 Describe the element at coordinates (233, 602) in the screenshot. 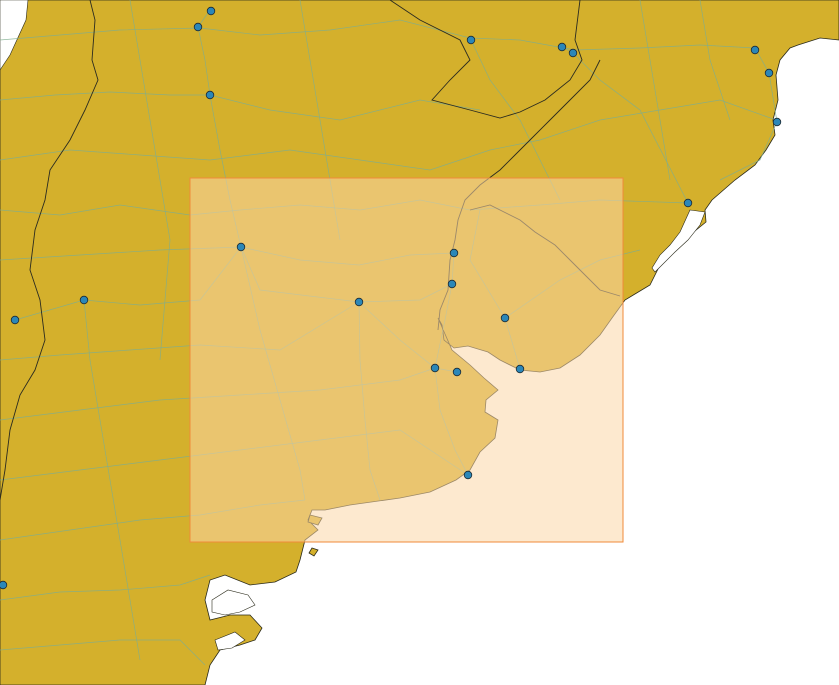

I see `bay-south` at that location.